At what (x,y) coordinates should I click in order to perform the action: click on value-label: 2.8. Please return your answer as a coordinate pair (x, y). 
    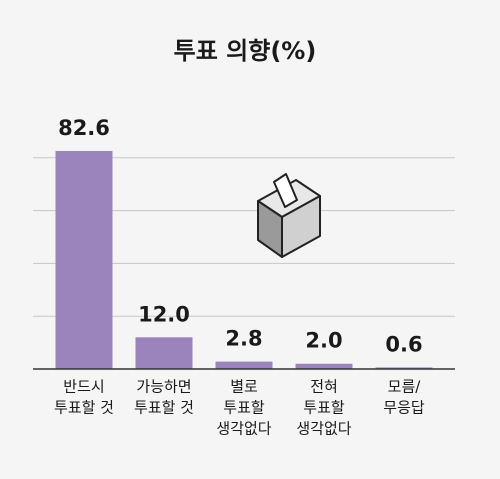
    Looking at the image, I should click on (243, 339).